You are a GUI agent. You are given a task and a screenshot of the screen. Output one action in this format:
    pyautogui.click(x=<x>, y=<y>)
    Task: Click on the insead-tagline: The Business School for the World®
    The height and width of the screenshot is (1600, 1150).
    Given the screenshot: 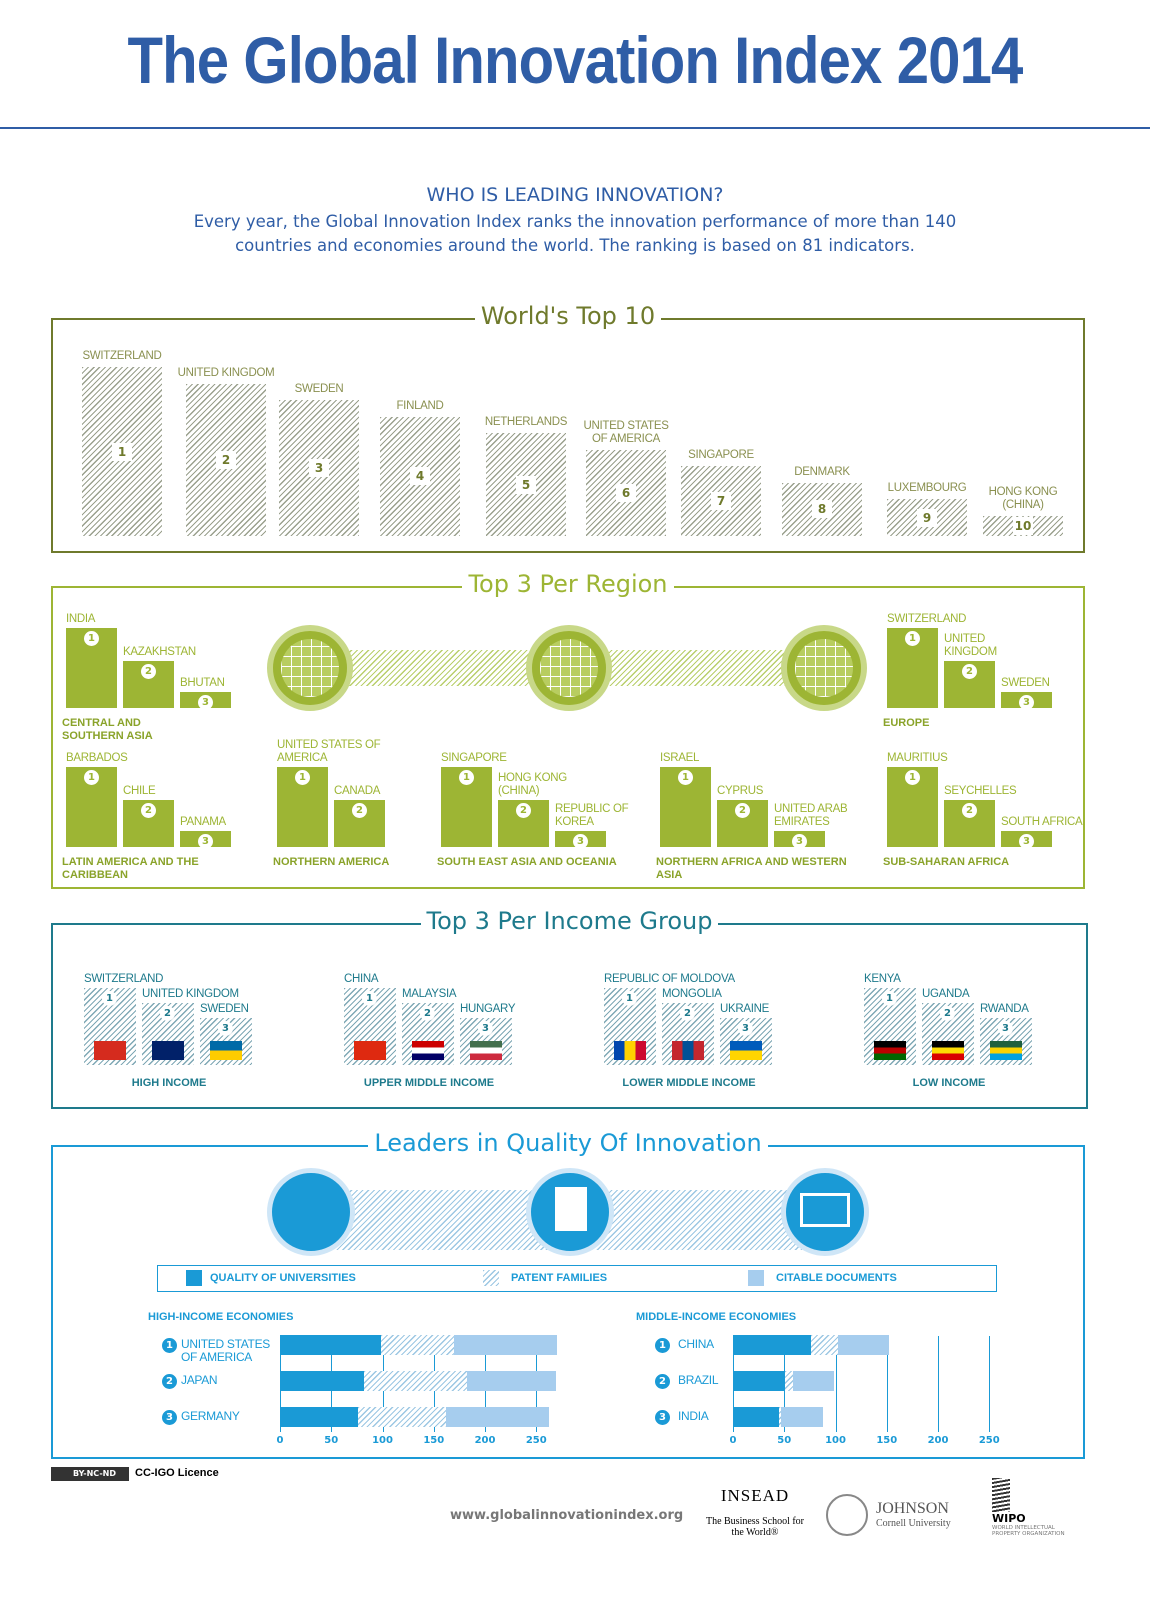 What is the action you would take?
    pyautogui.click(x=755, y=1527)
    